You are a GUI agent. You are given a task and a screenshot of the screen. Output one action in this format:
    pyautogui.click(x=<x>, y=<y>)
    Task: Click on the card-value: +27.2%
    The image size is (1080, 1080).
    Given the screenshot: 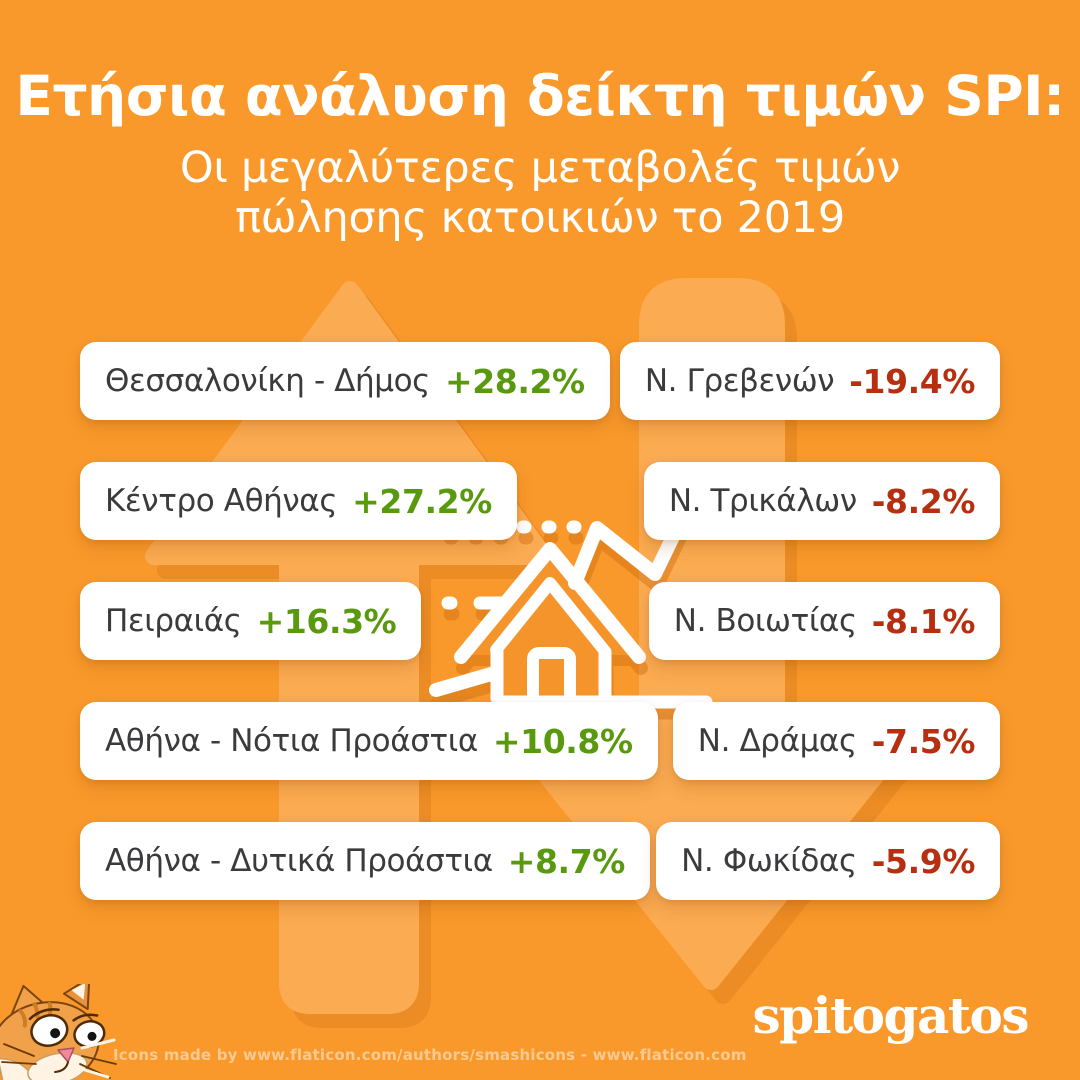 What is the action you would take?
    pyautogui.click(x=422, y=501)
    